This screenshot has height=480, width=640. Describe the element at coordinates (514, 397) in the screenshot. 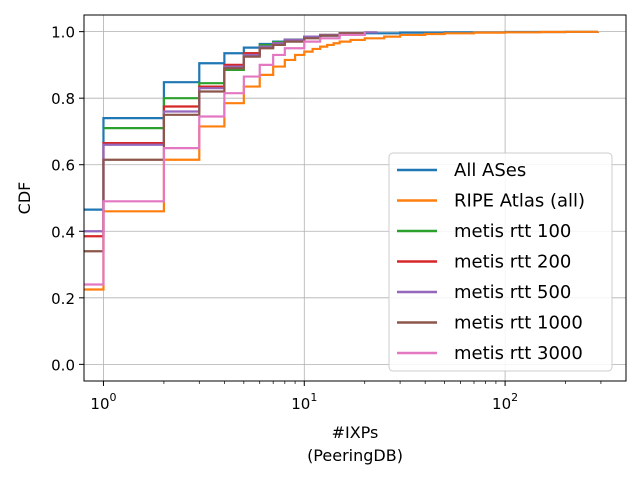

I see `x-tick-exponent: 2` at that location.